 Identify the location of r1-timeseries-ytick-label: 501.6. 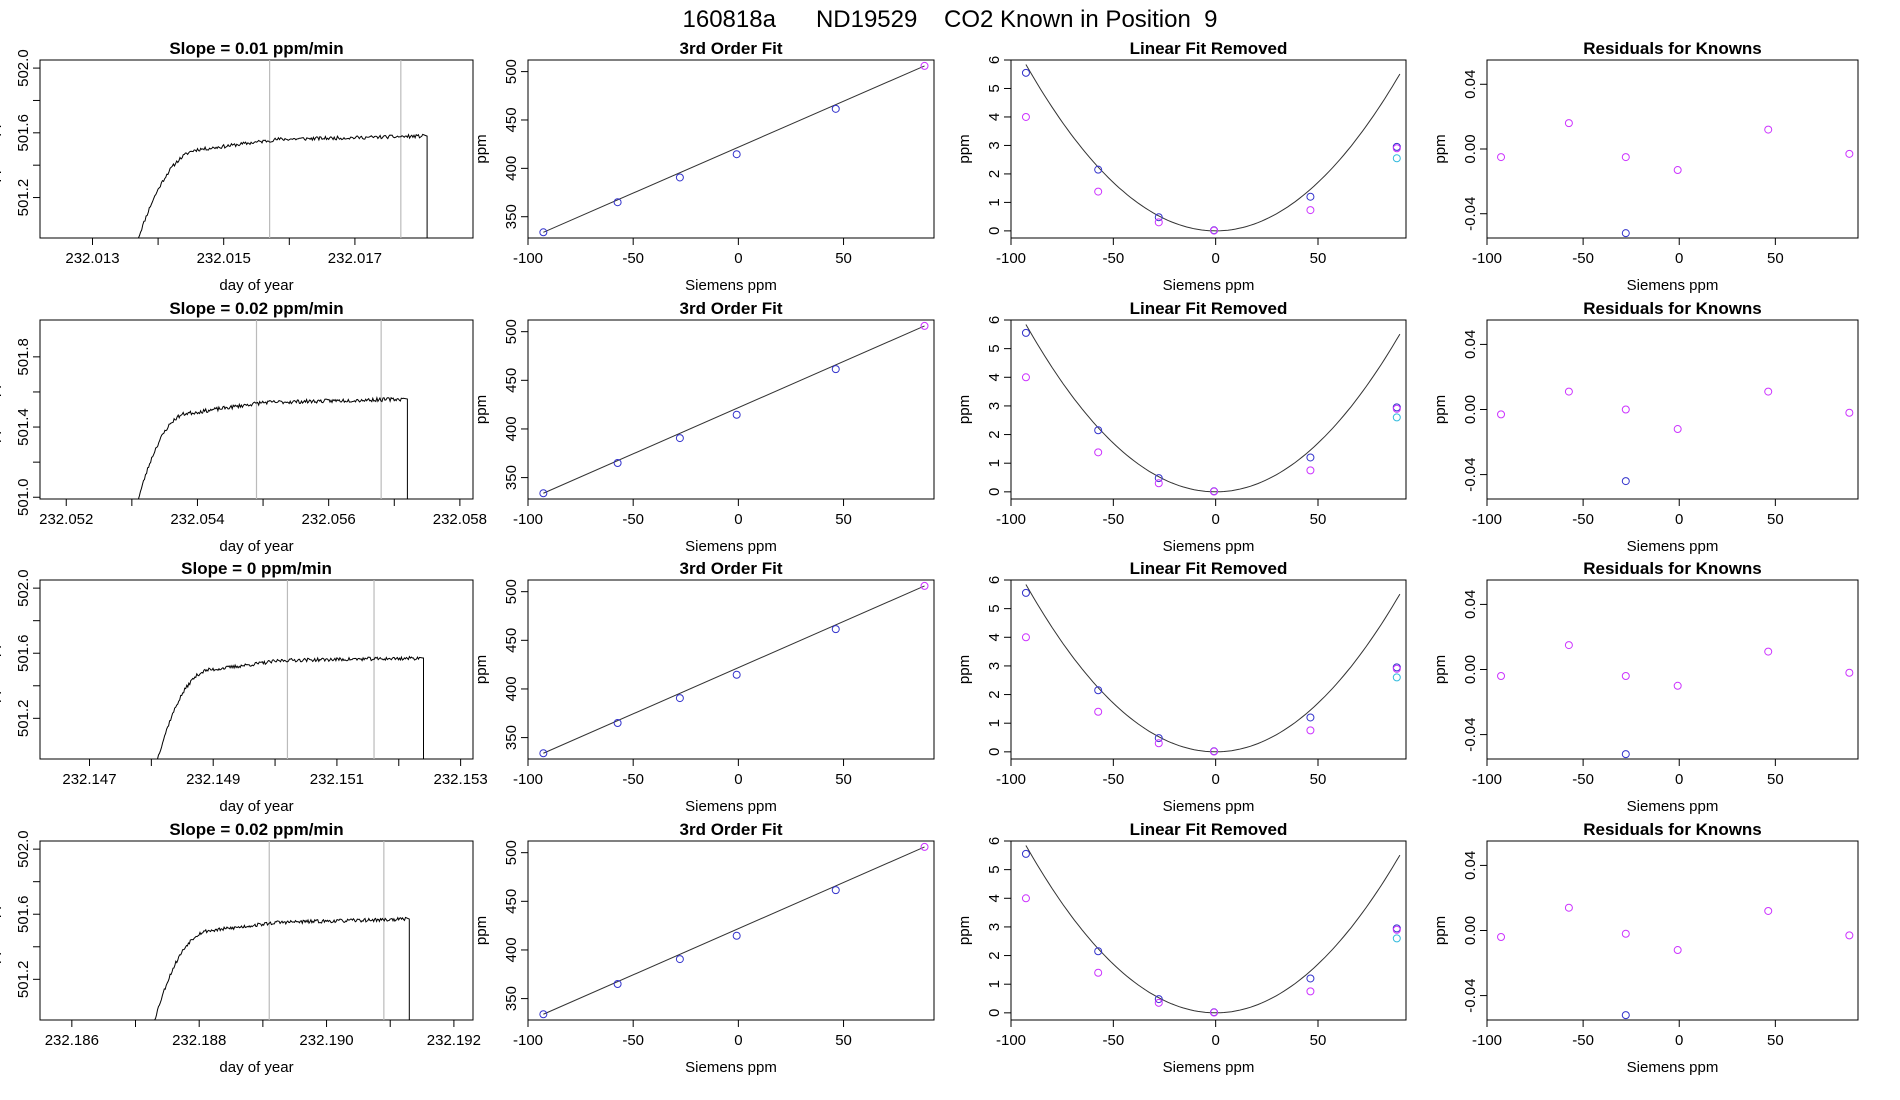
(23, 133).